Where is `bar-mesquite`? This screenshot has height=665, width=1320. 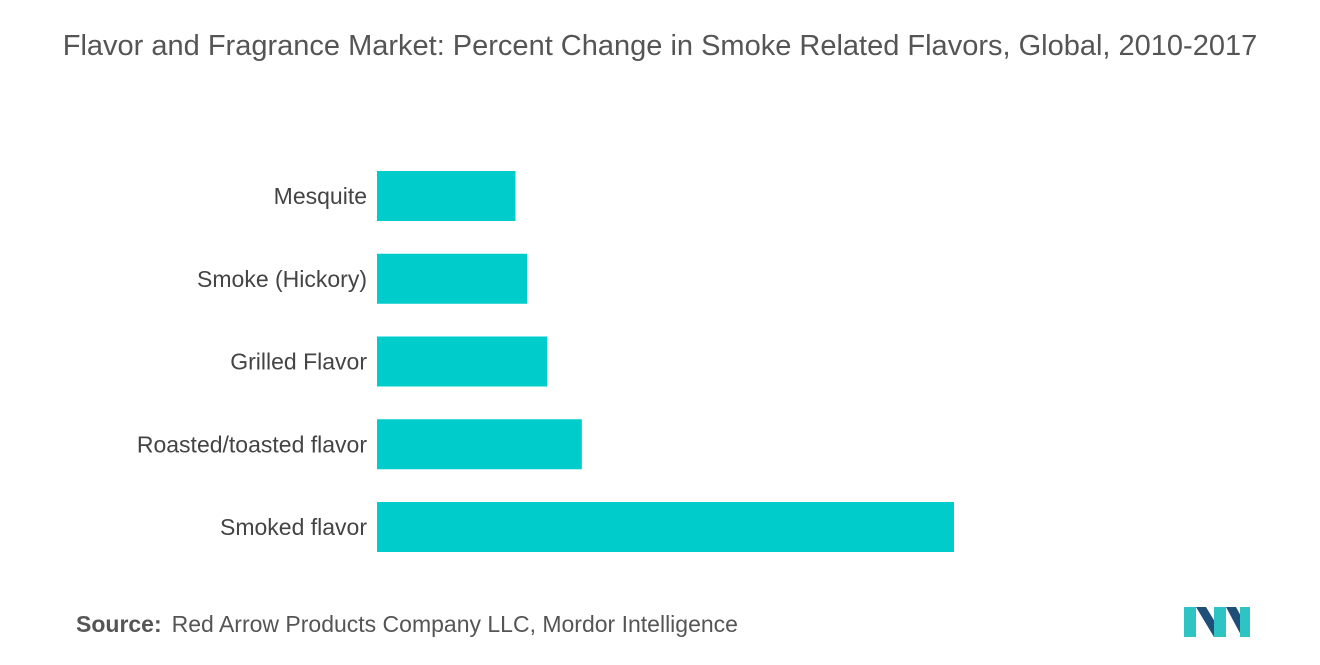 bar-mesquite is located at coordinates (446, 196).